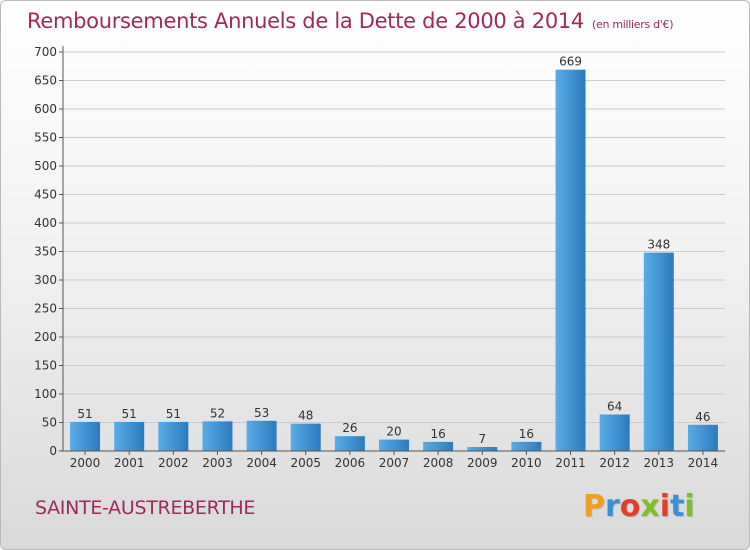  I want to click on proxiti-logo: Proxiti, so click(639, 506).